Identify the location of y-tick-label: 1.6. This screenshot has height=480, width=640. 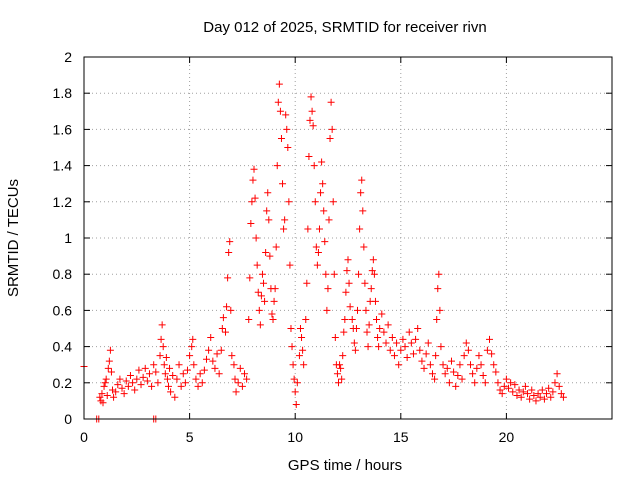
(63, 129).